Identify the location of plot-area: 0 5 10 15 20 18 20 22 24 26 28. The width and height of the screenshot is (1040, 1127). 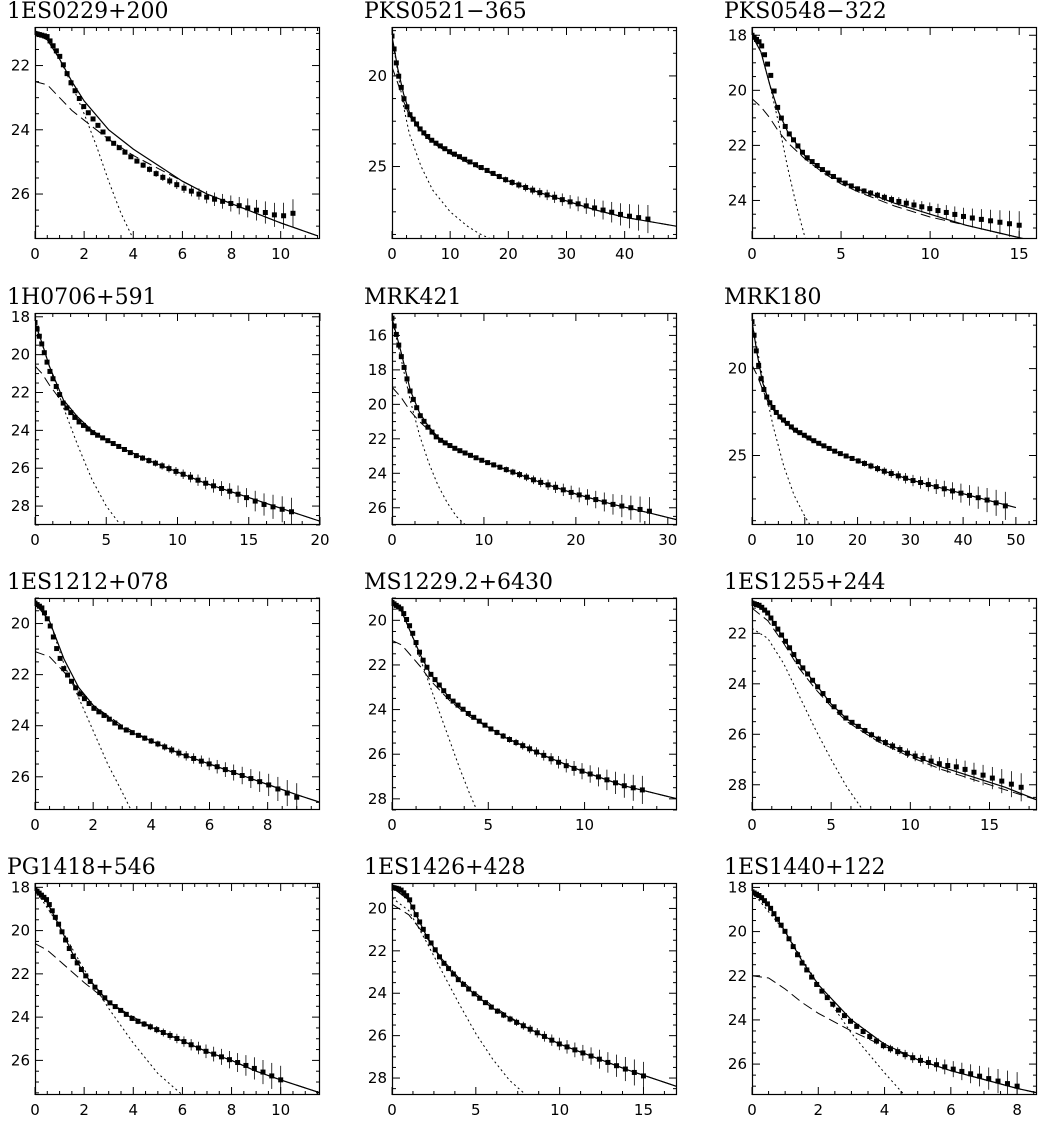
(170, 428).